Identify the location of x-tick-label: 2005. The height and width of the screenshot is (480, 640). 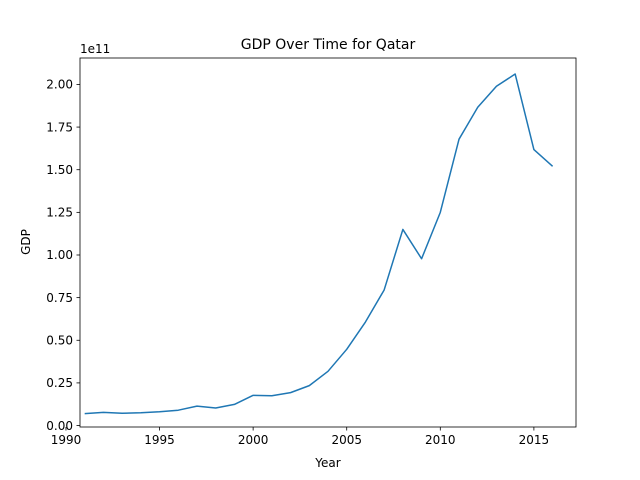
(346, 440).